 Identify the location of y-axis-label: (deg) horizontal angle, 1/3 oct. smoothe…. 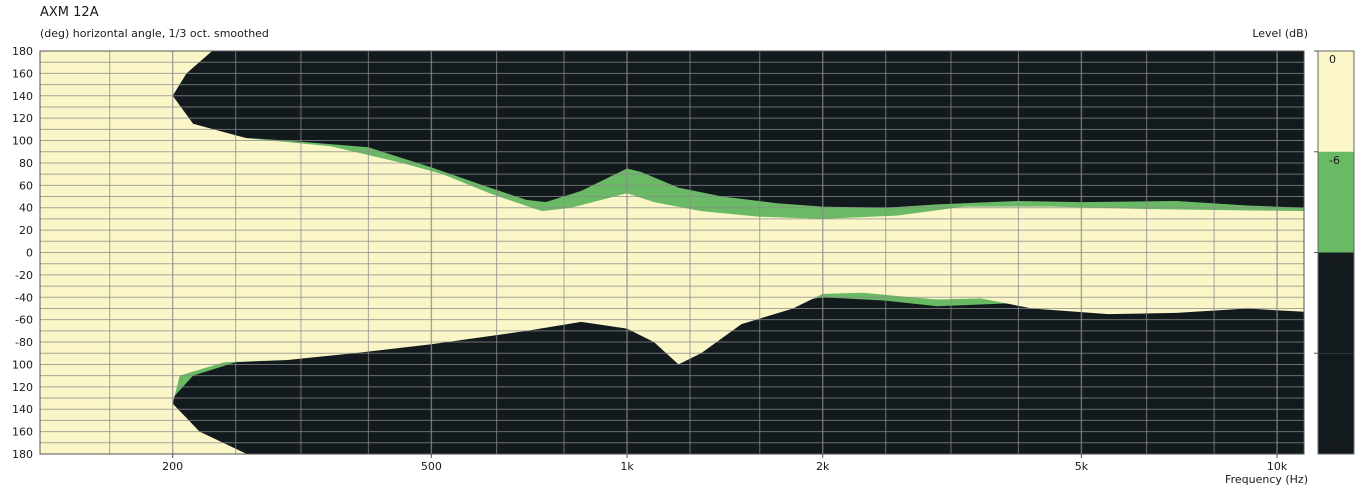
(154, 33).